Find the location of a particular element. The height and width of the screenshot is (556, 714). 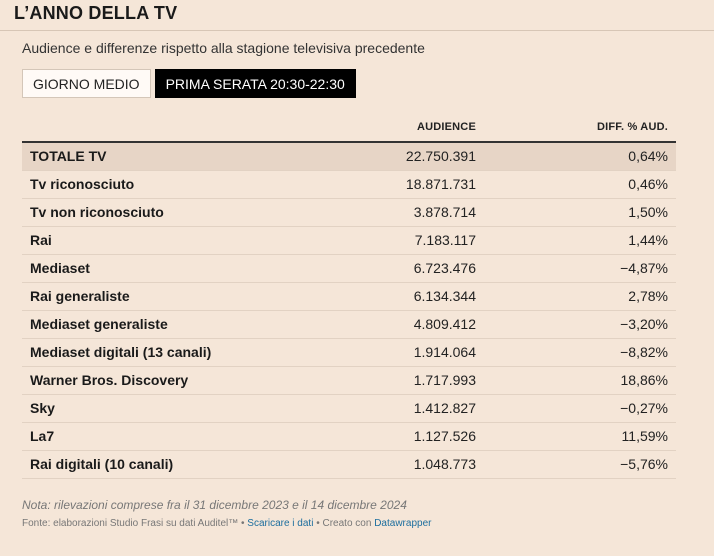

table-row: TOTALE TV 22.750.391 0,64% is located at coordinates (349, 156).